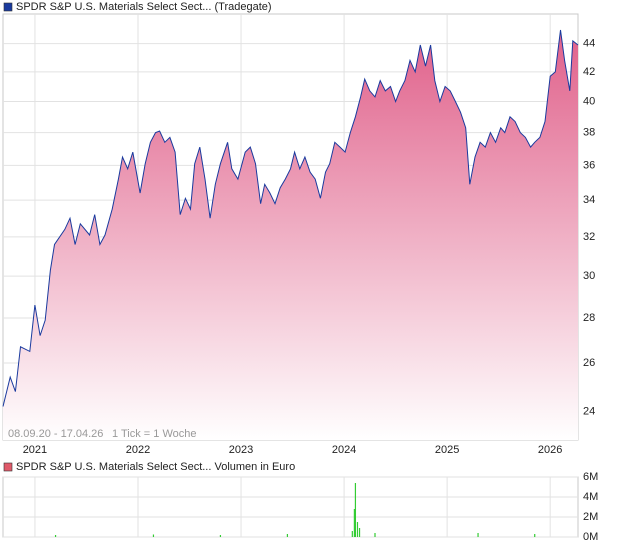  Describe the element at coordinates (590, 537) in the screenshot. I see `y-tick-label: 0M` at that location.